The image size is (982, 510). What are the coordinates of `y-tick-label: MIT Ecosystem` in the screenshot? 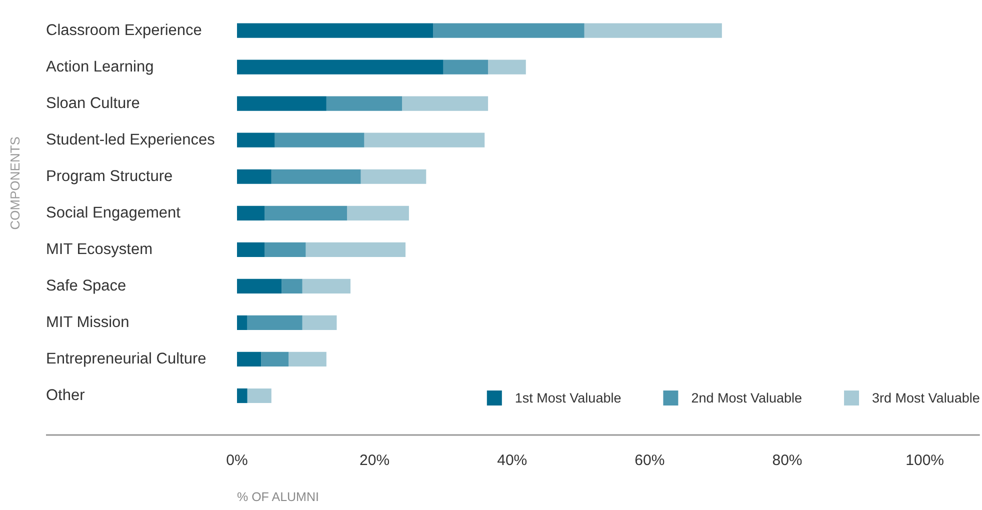 It's located at (99, 249).